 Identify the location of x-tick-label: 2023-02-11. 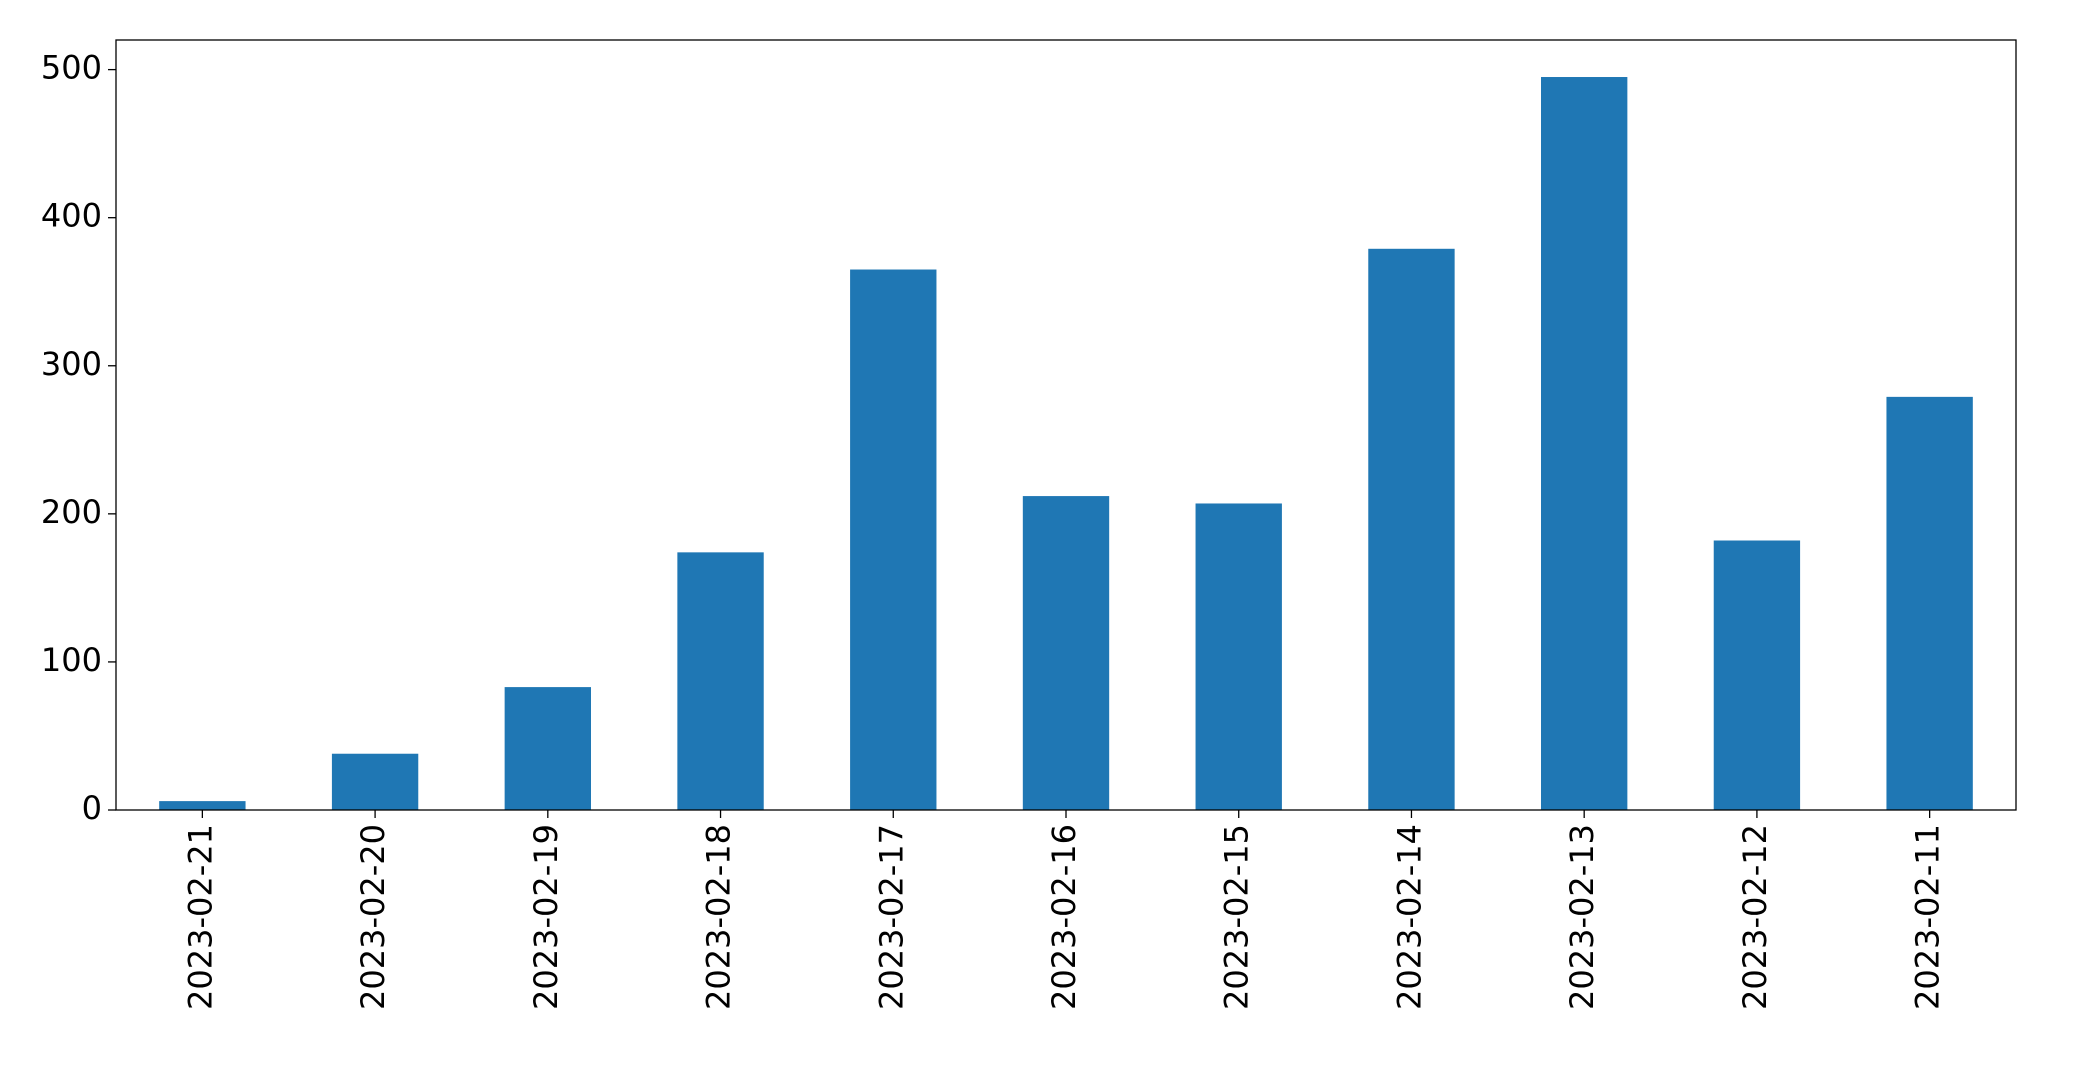
(1928, 917).